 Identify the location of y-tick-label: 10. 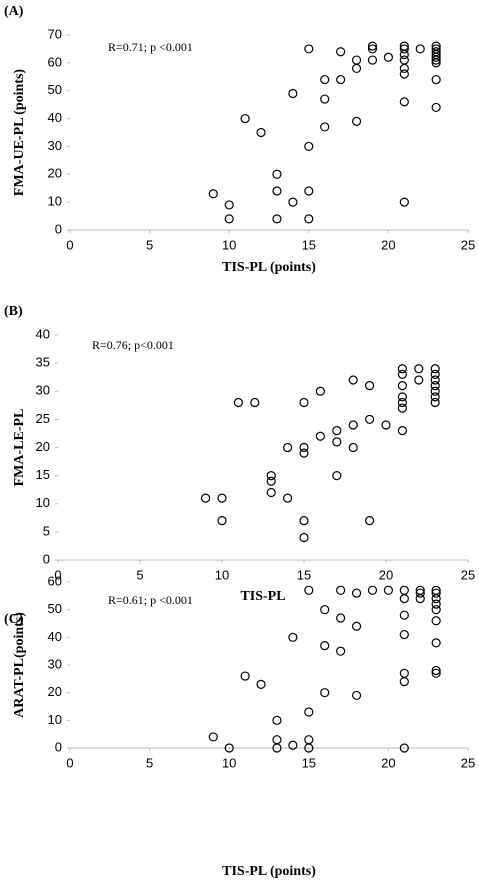
(55, 719).